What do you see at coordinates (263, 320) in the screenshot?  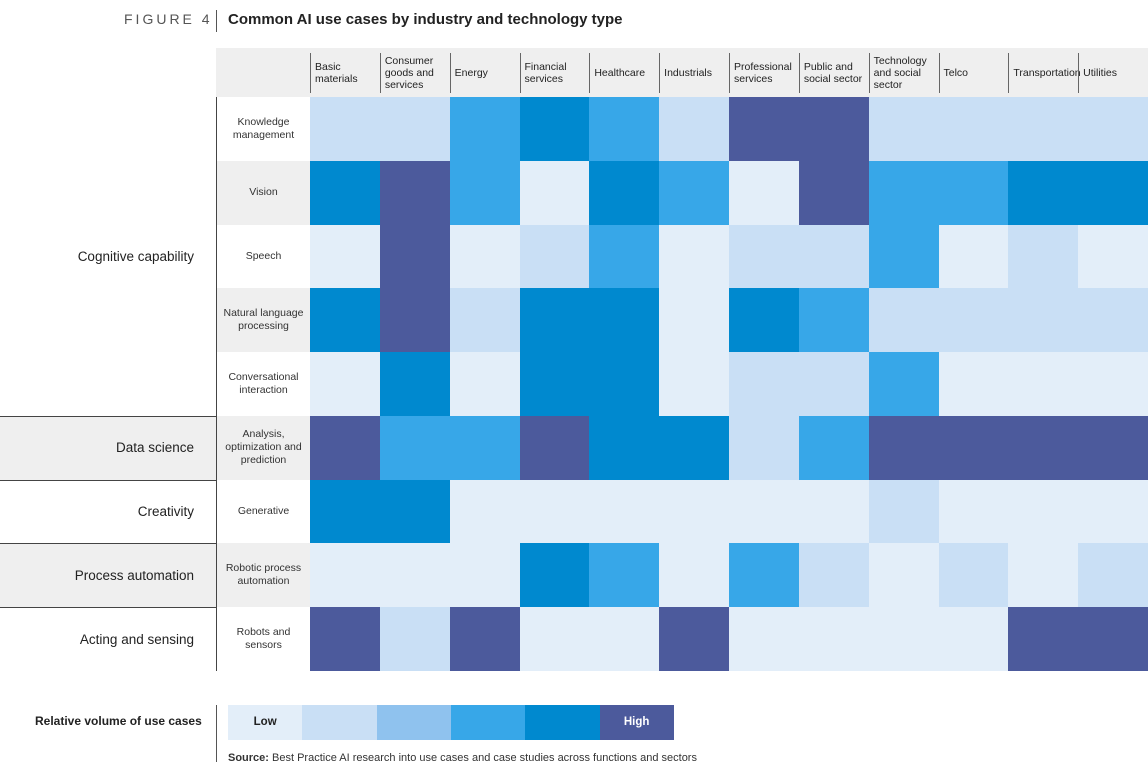 I see `row-label: Natural language processing` at bounding box center [263, 320].